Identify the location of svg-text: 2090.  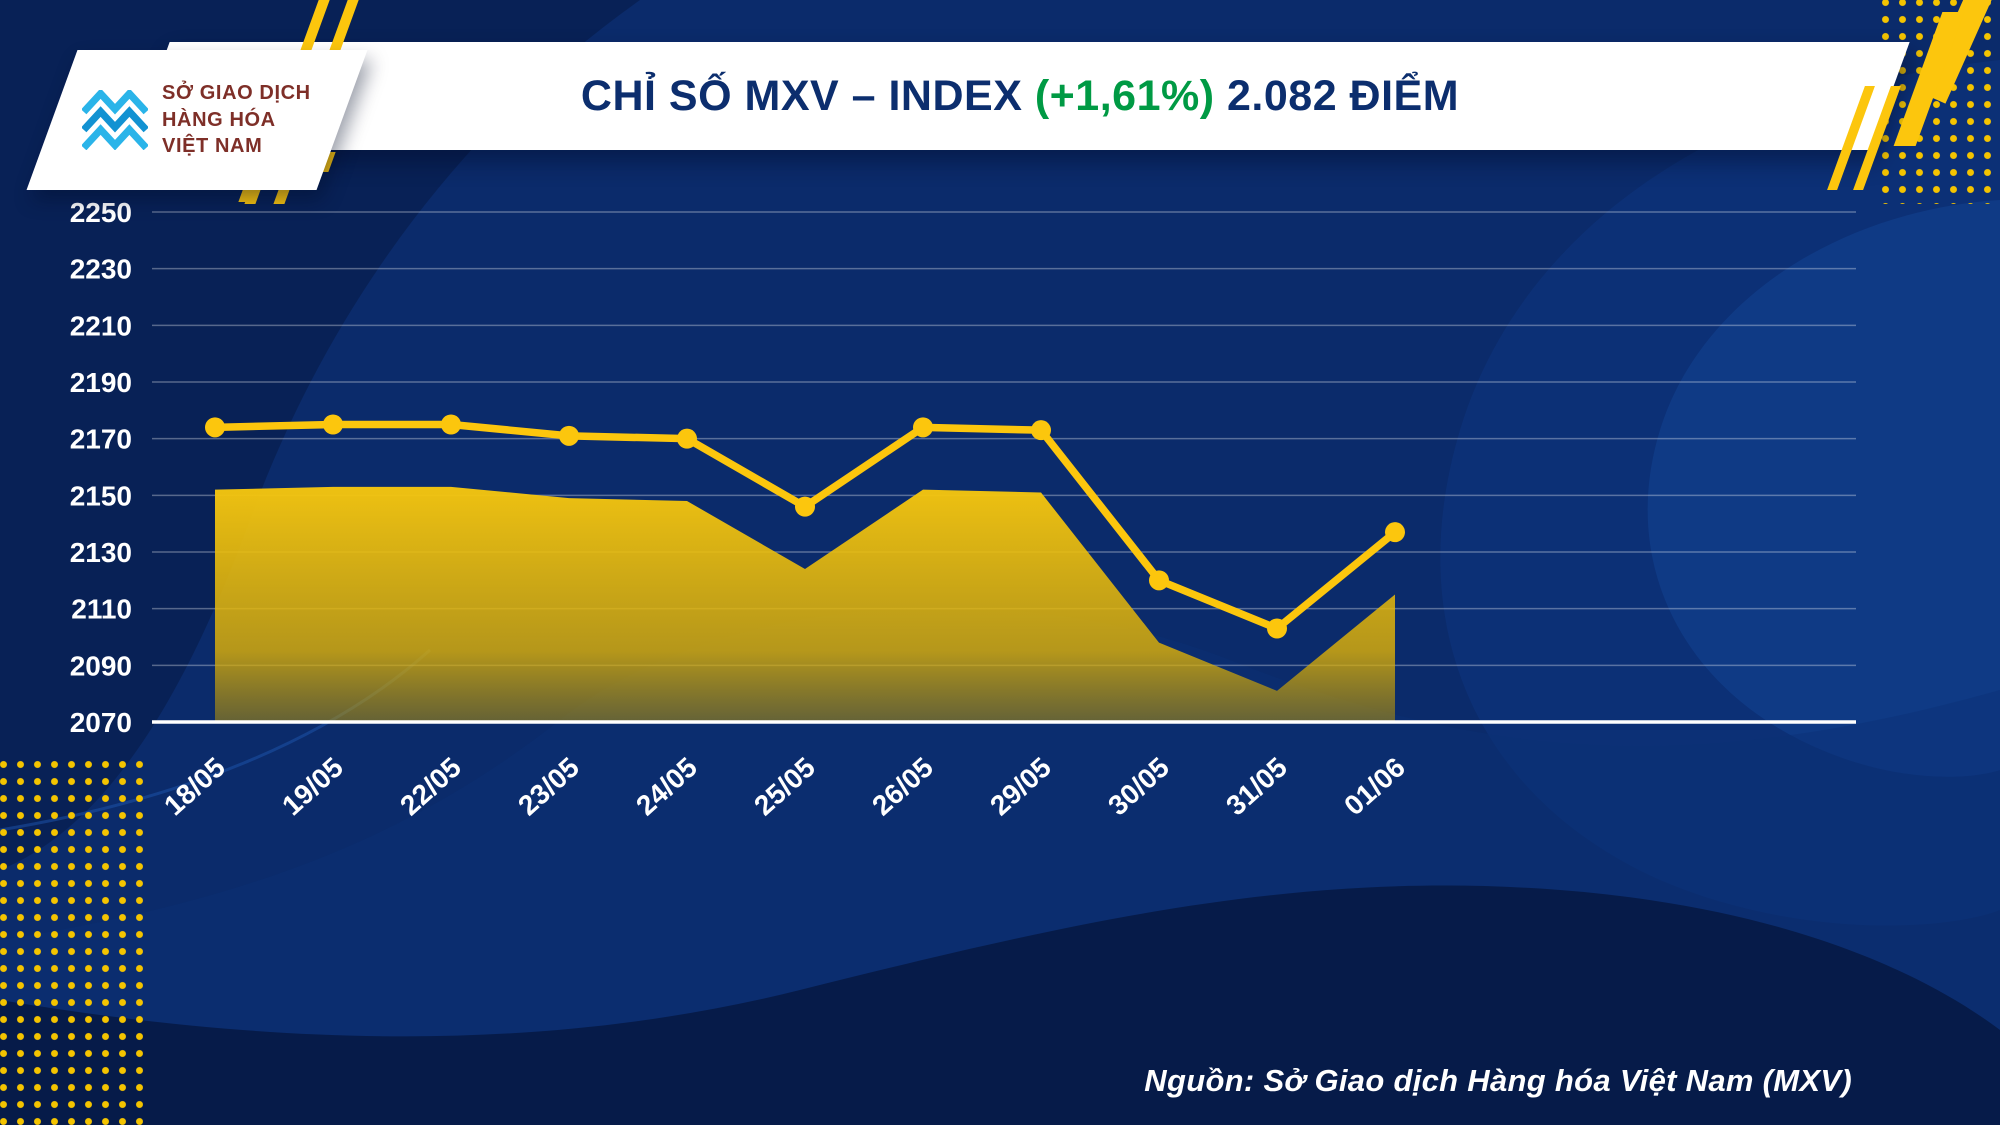
(101, 665).